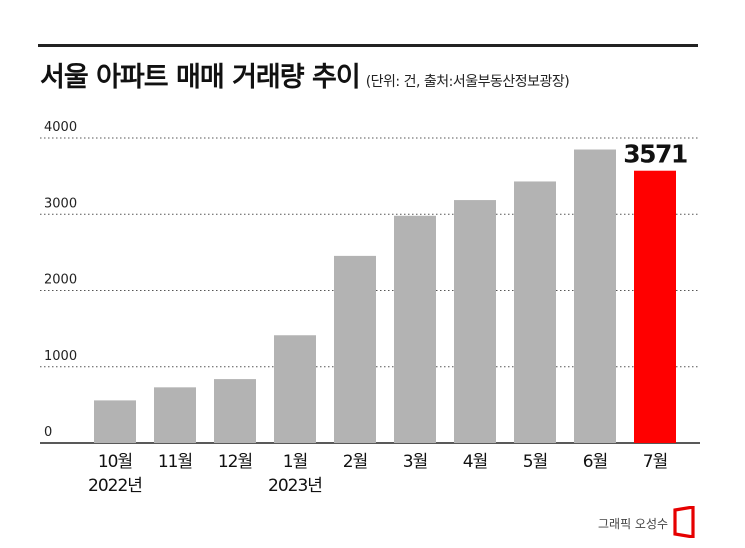  I want to click on y-tick-label: 2000, so click(60, 280).